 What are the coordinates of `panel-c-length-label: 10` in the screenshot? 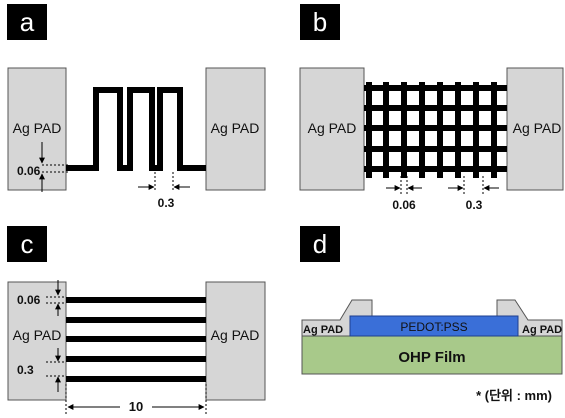 It's located at (136, 406).